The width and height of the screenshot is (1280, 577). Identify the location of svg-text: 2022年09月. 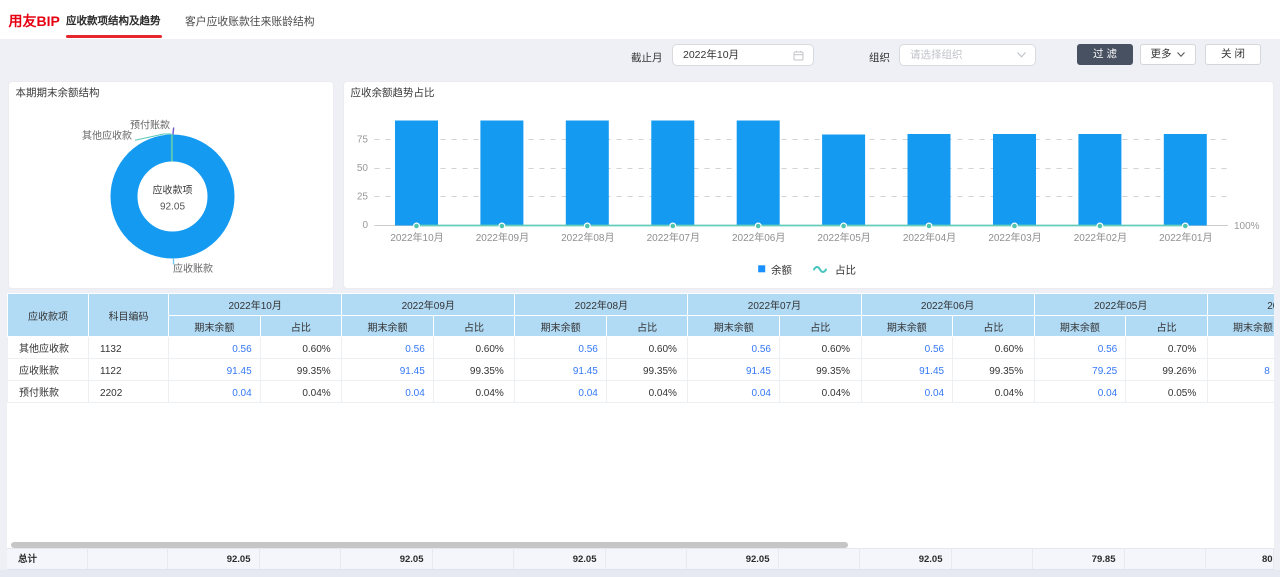
(502, 237).